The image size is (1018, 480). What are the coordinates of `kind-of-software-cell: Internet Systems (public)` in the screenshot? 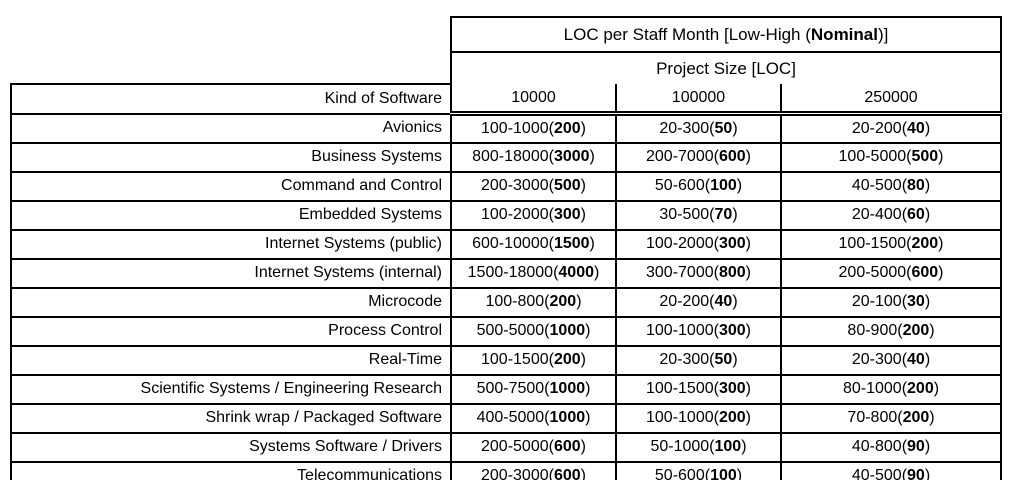 It's located at (231, 244).